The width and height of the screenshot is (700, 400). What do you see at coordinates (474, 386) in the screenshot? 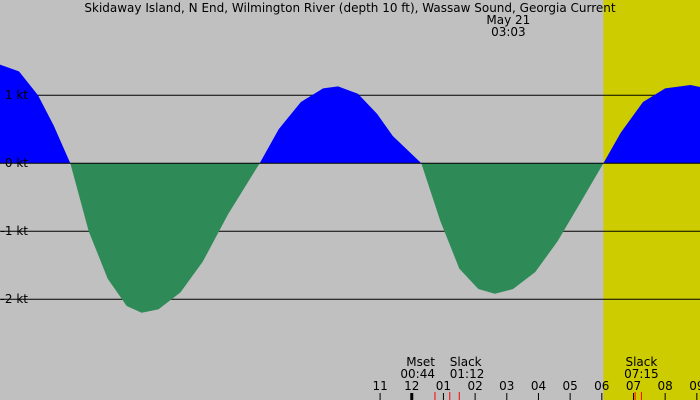
I see `hour-tick-label: 02` at bounding box center [474, 386].